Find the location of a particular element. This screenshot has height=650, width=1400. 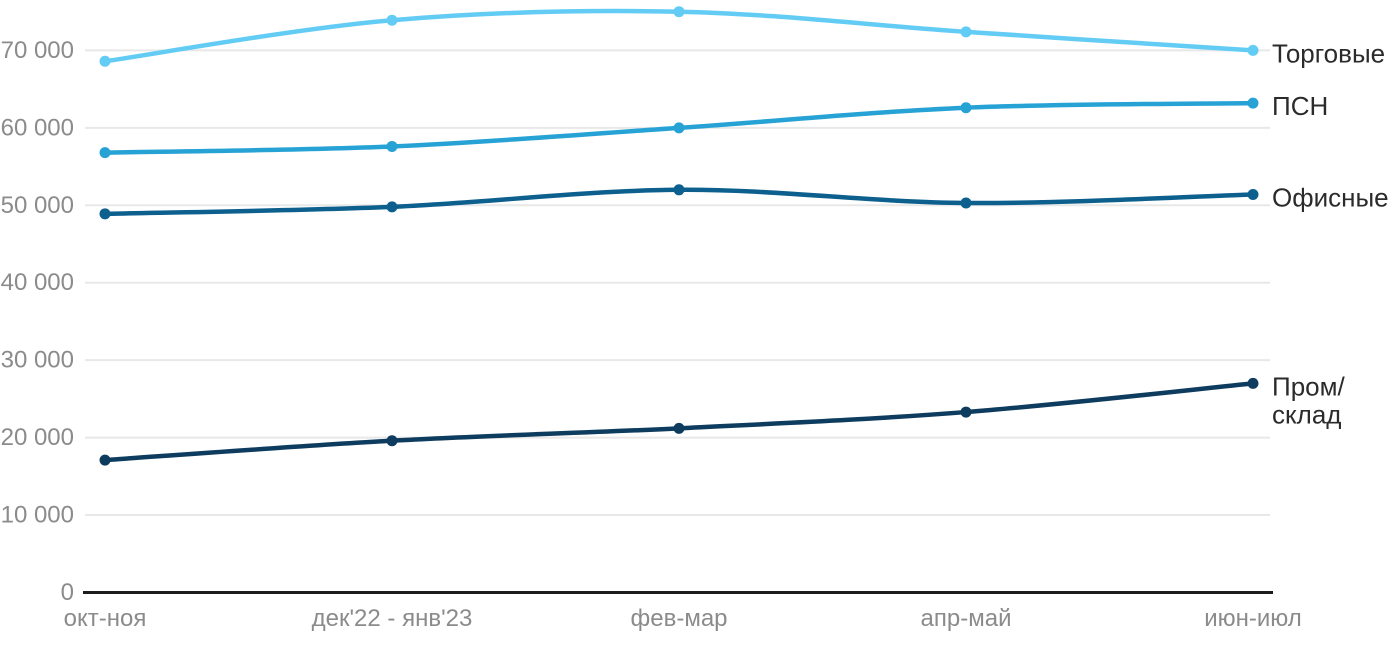

legend-label-line: Торговые is located at coordinates (1328, 53).